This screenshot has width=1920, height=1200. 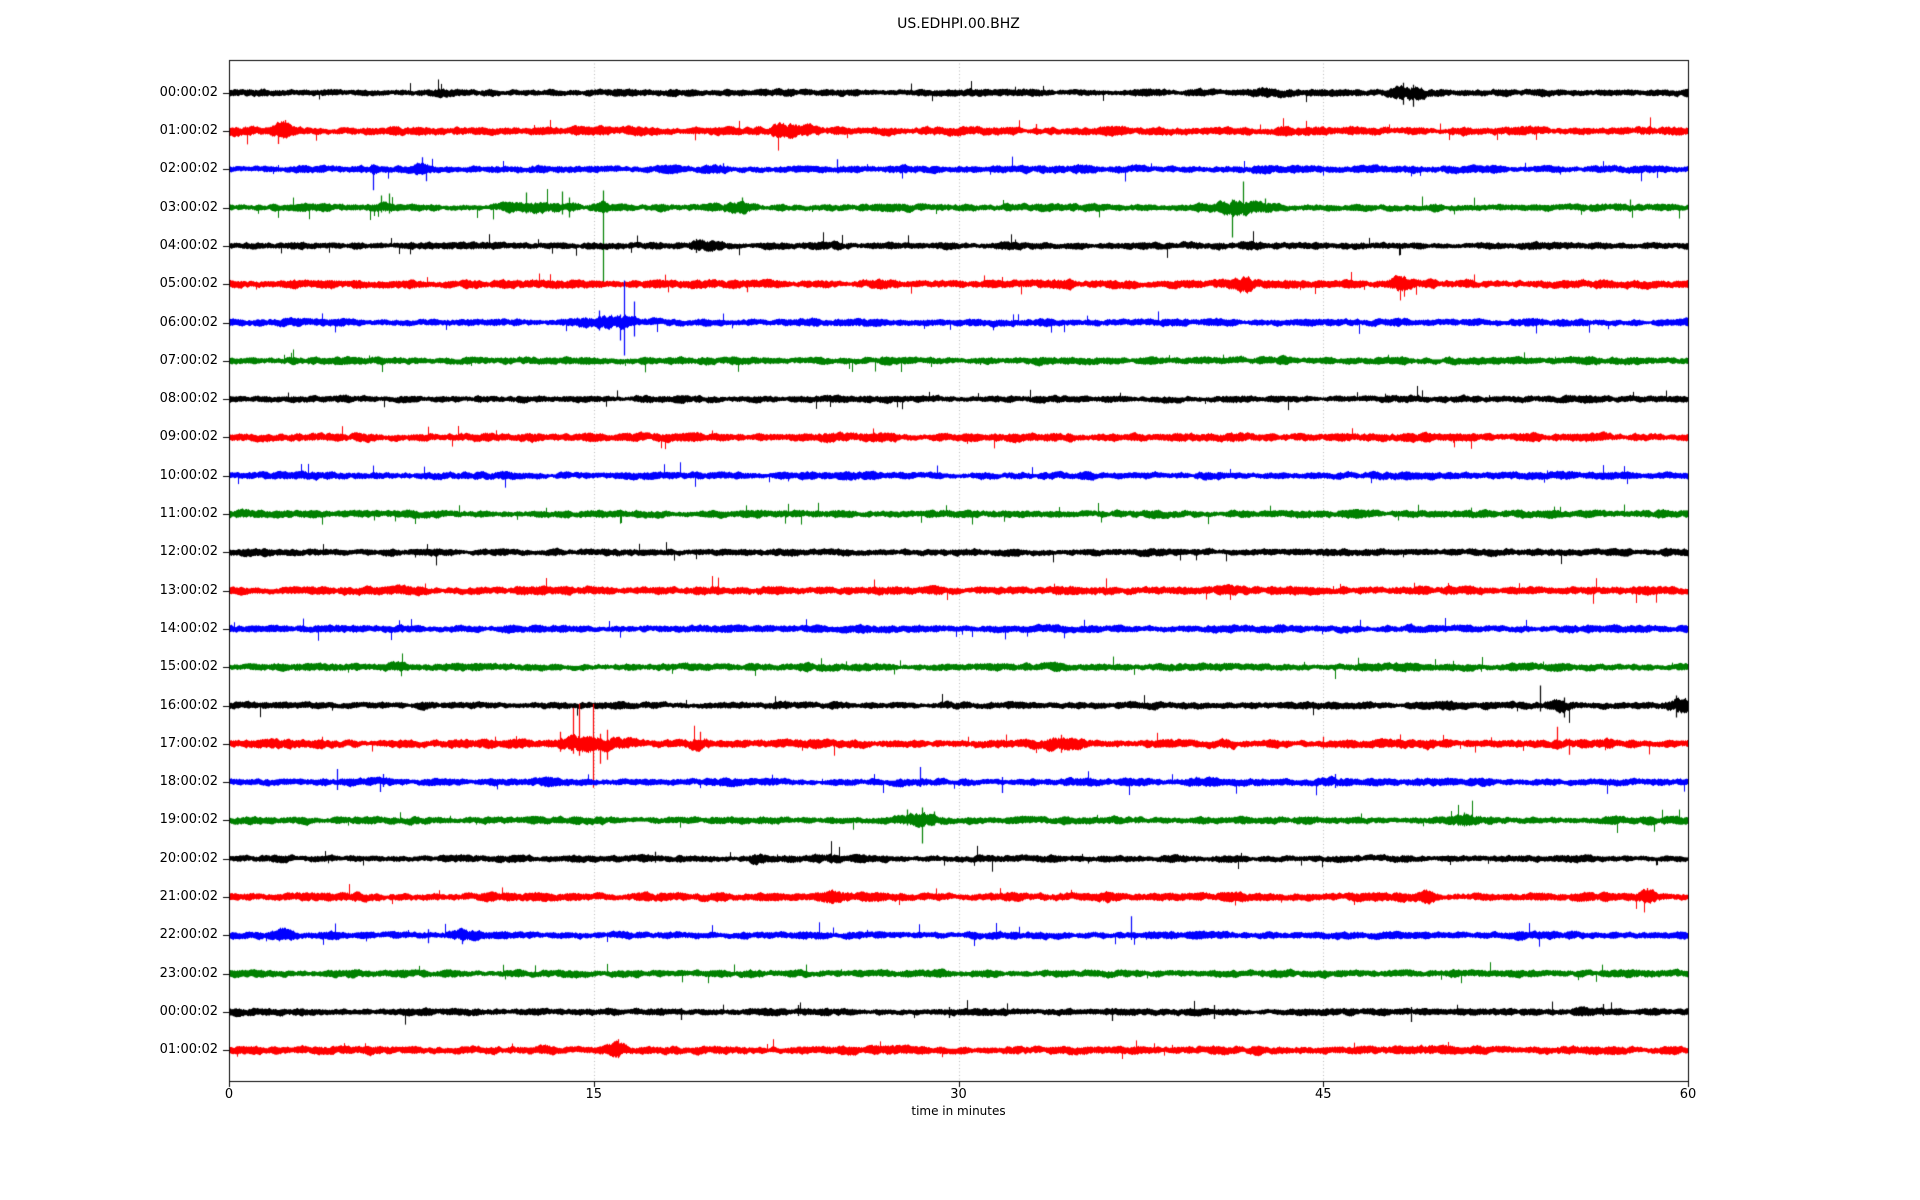 What do you see at coordinates (188, 475) in the screenshot?
I see `trace-time-label: 10:00:02` at bounding box center [188, 475].